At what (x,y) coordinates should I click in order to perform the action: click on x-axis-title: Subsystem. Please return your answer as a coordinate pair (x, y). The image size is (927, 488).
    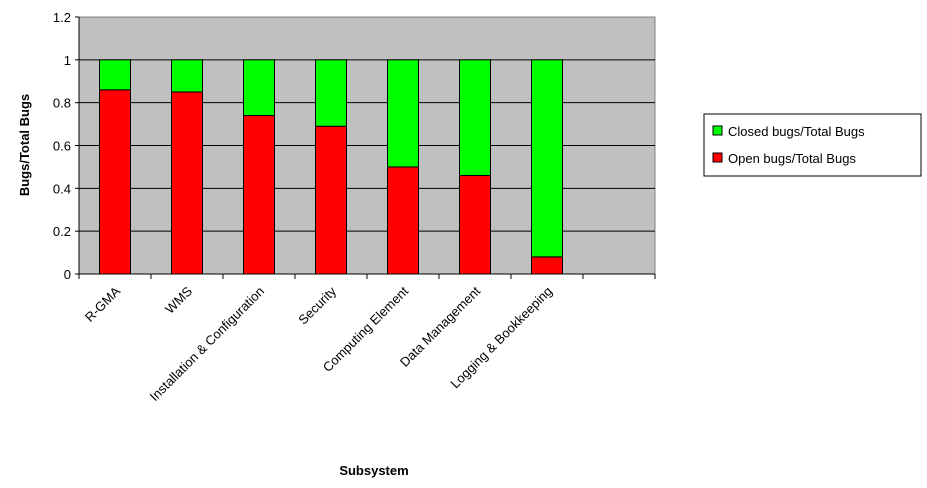
    Looking at the image, I should click on (373, 470).